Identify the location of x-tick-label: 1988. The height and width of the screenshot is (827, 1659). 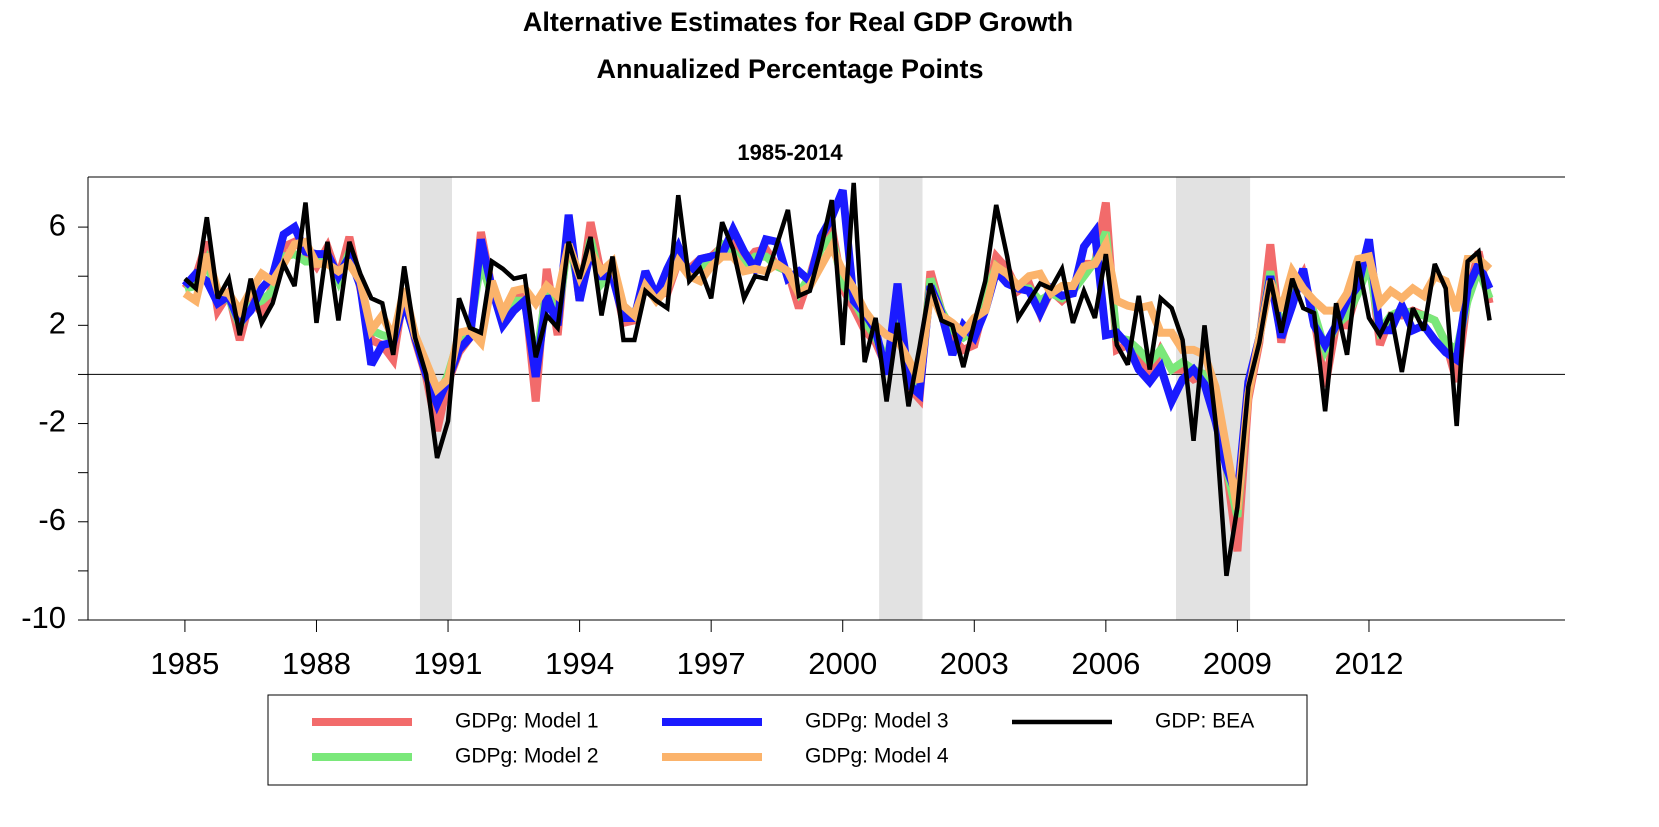
(316, 663).